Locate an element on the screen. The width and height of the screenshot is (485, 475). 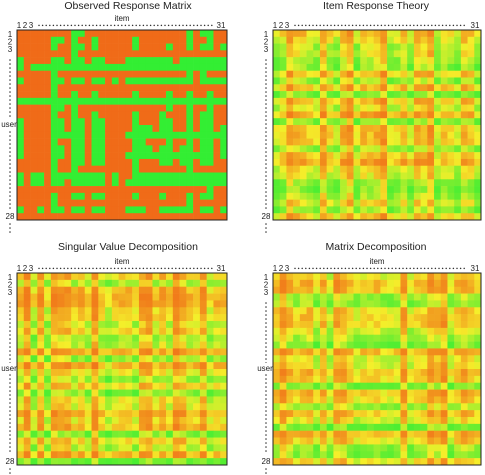
x-tick-label: 3 is located at coordinates (287, 25).